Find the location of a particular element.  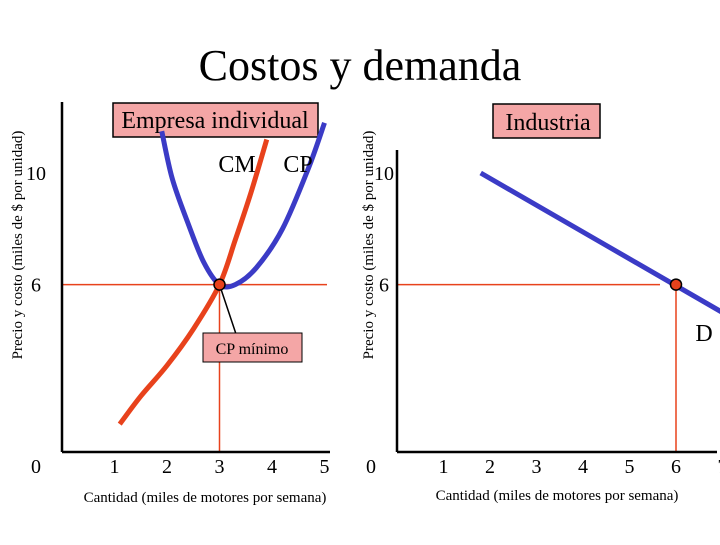

annotation-pointer-line is located at coordinates (228, 309).